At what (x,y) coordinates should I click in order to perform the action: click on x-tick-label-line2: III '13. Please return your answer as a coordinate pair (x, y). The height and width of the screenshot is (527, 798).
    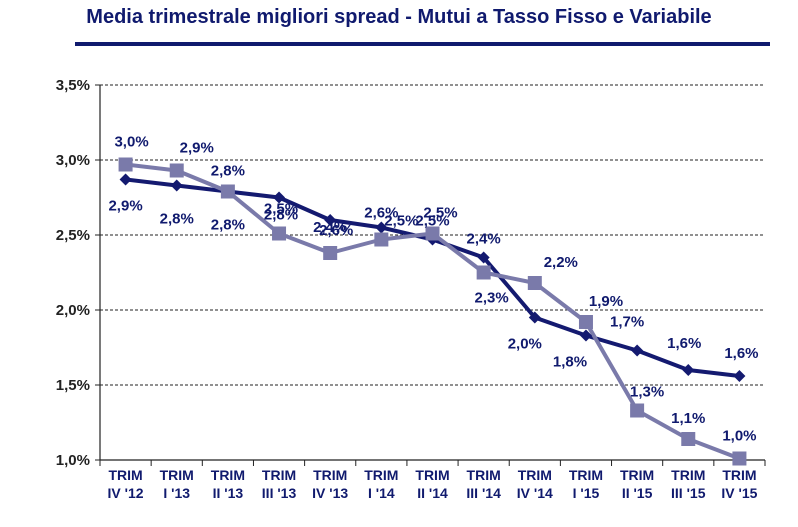
    Looking at the image, I should click on (279, 493).